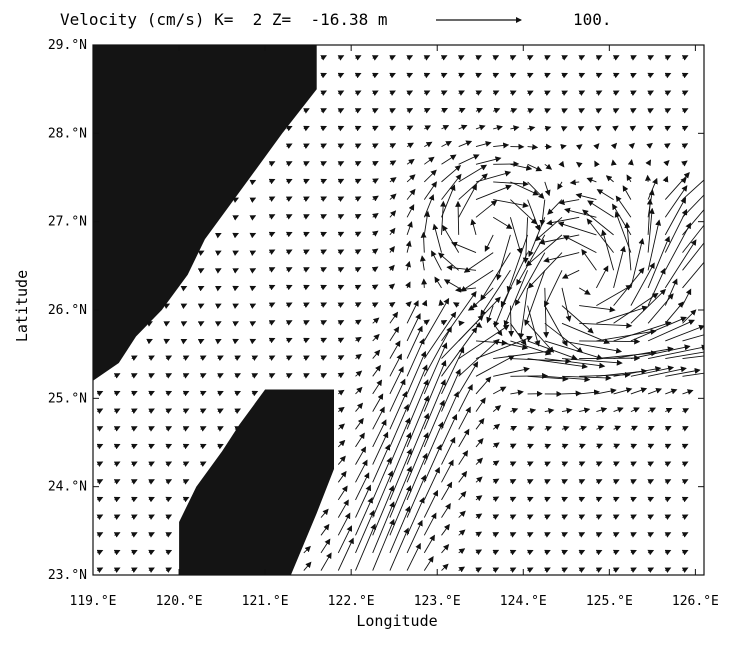  What do you see at coordinates (67, 45) in the screenshot?
I see `y-tick-label: 29.°N` at bounding box center [67, 45].